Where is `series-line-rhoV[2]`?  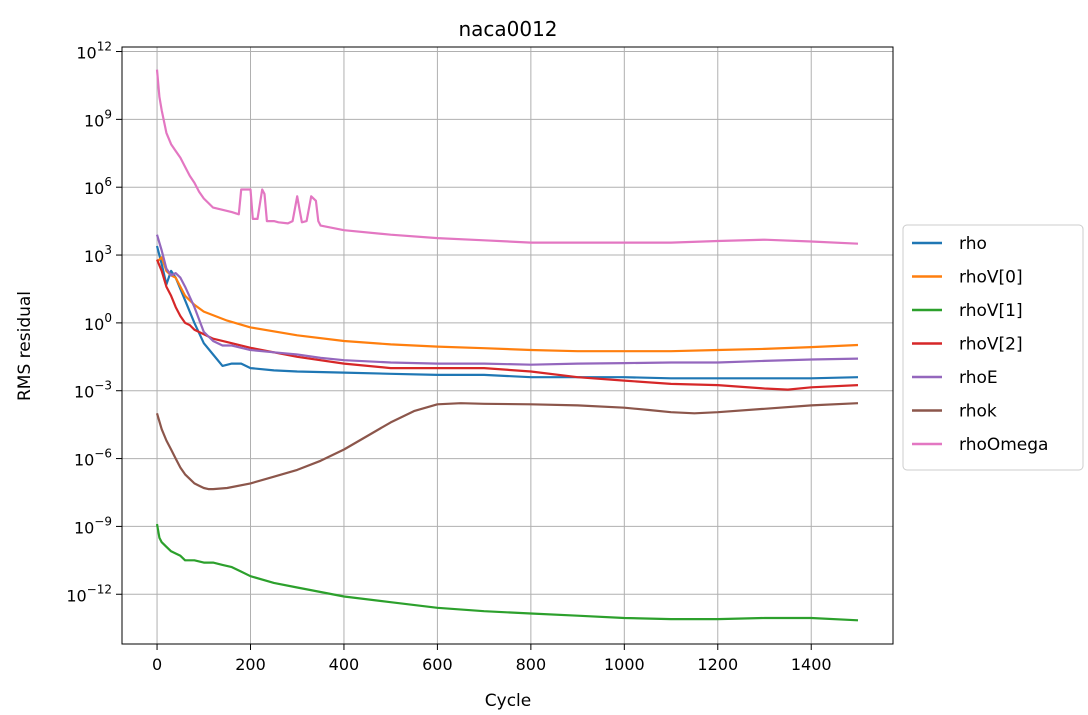
series-line-rhoV[2] is located at coordinates (507, 325).